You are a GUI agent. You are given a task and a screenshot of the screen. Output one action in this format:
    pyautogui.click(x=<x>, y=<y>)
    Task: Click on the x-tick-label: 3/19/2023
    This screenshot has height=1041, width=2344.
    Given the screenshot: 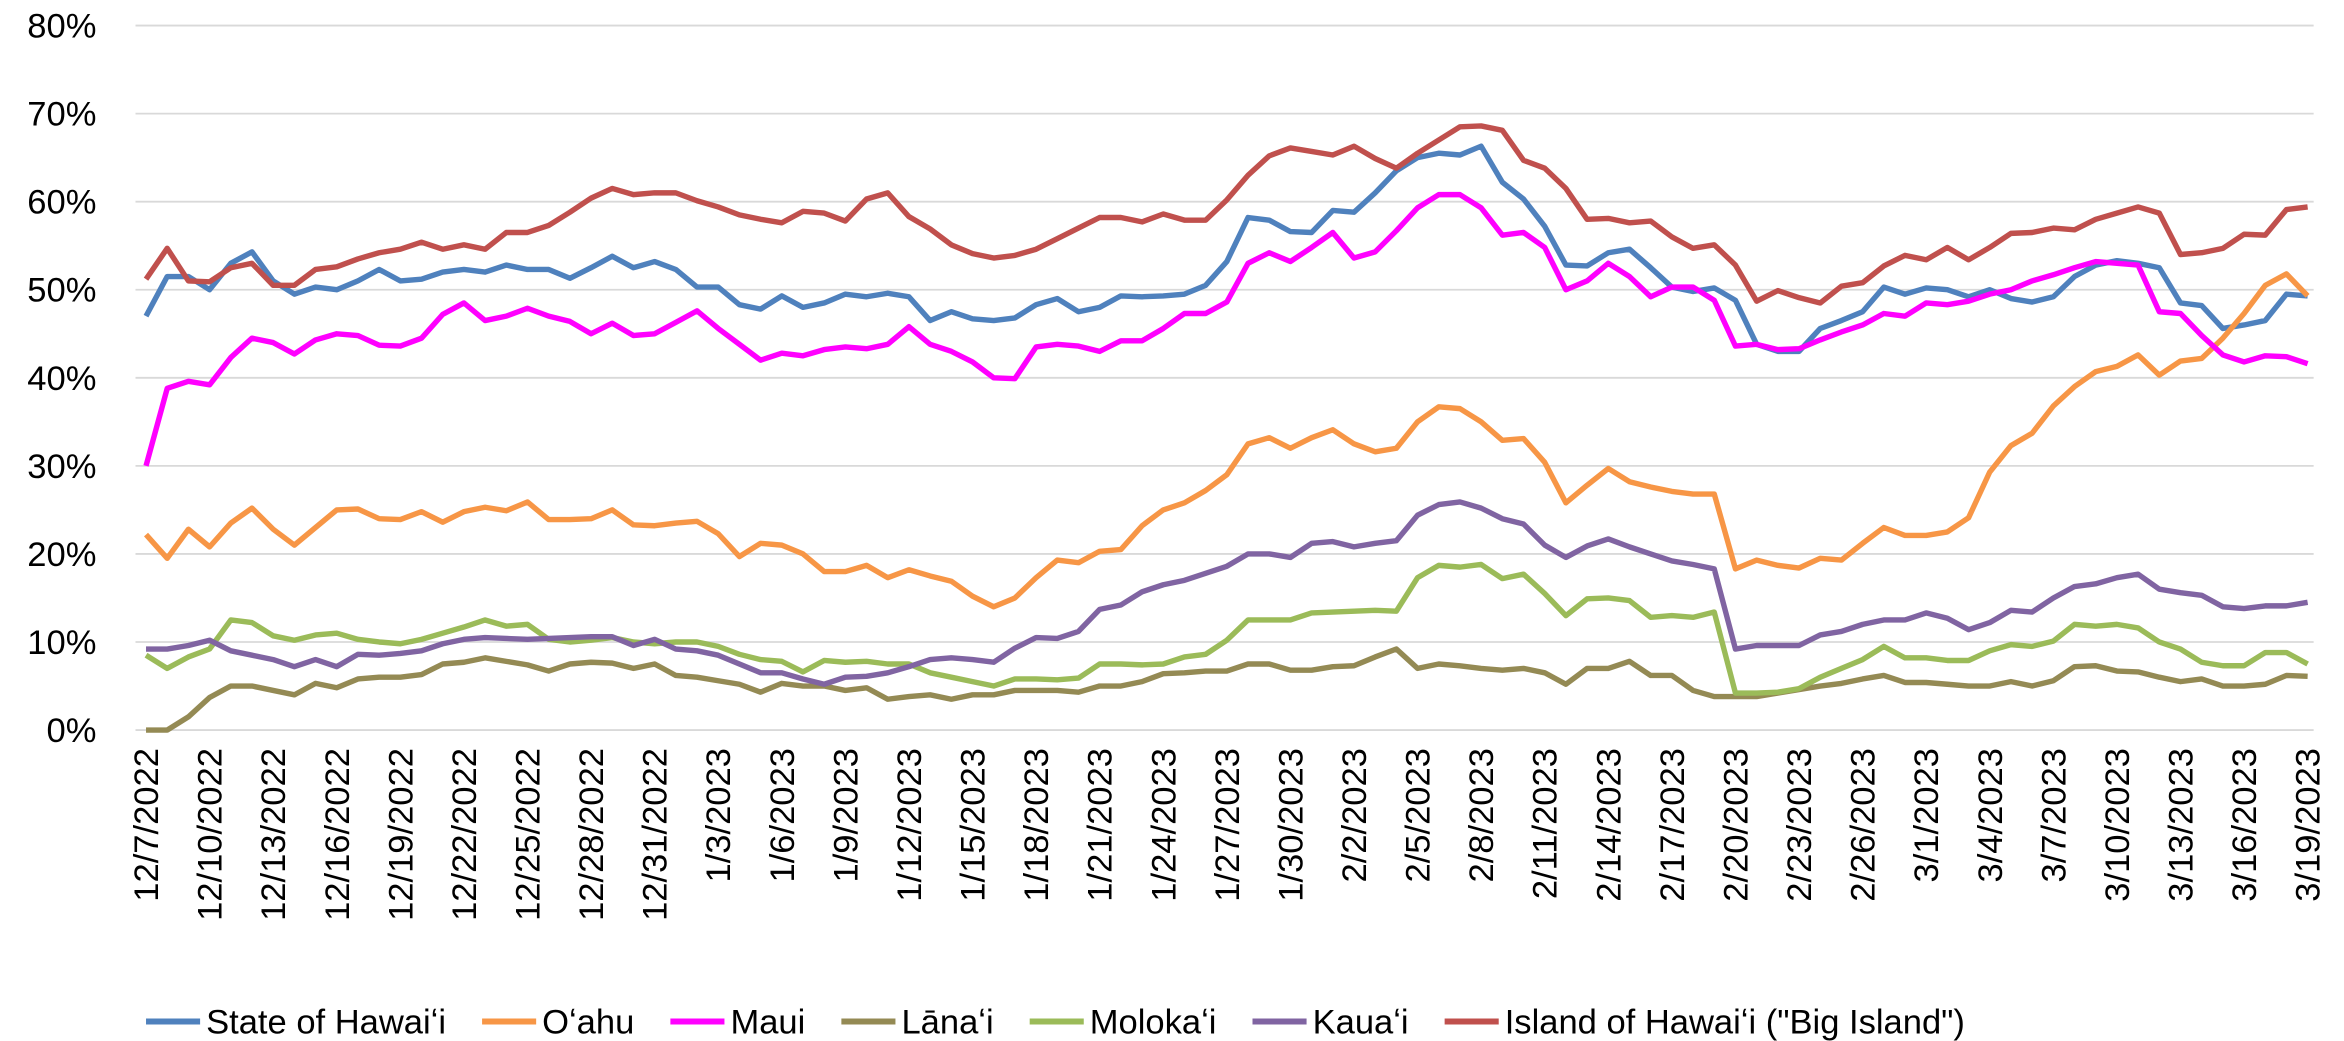 What is the action you would take?
    pyautogui.click(x=2309, y=825)
    